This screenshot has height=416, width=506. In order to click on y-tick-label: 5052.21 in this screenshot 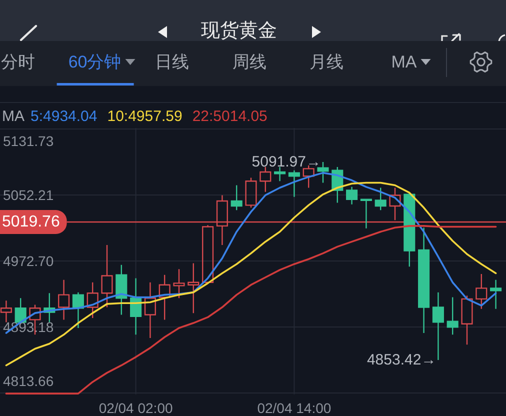, I will do `click(28, 195)`.